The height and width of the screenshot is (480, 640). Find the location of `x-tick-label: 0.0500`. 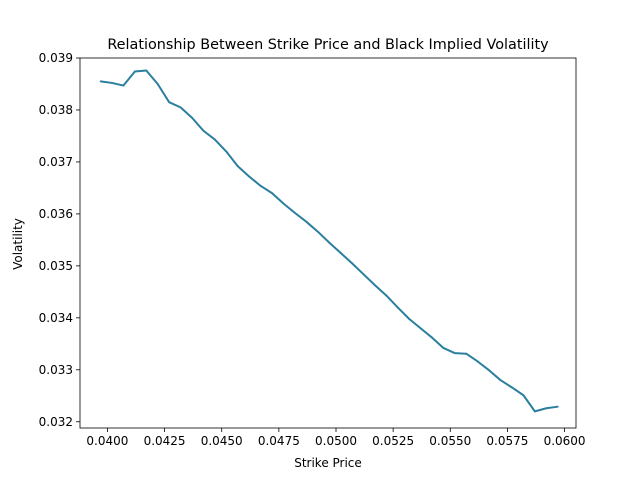

x-tick-label: 0.0500 is located at coordinates (336, 441).